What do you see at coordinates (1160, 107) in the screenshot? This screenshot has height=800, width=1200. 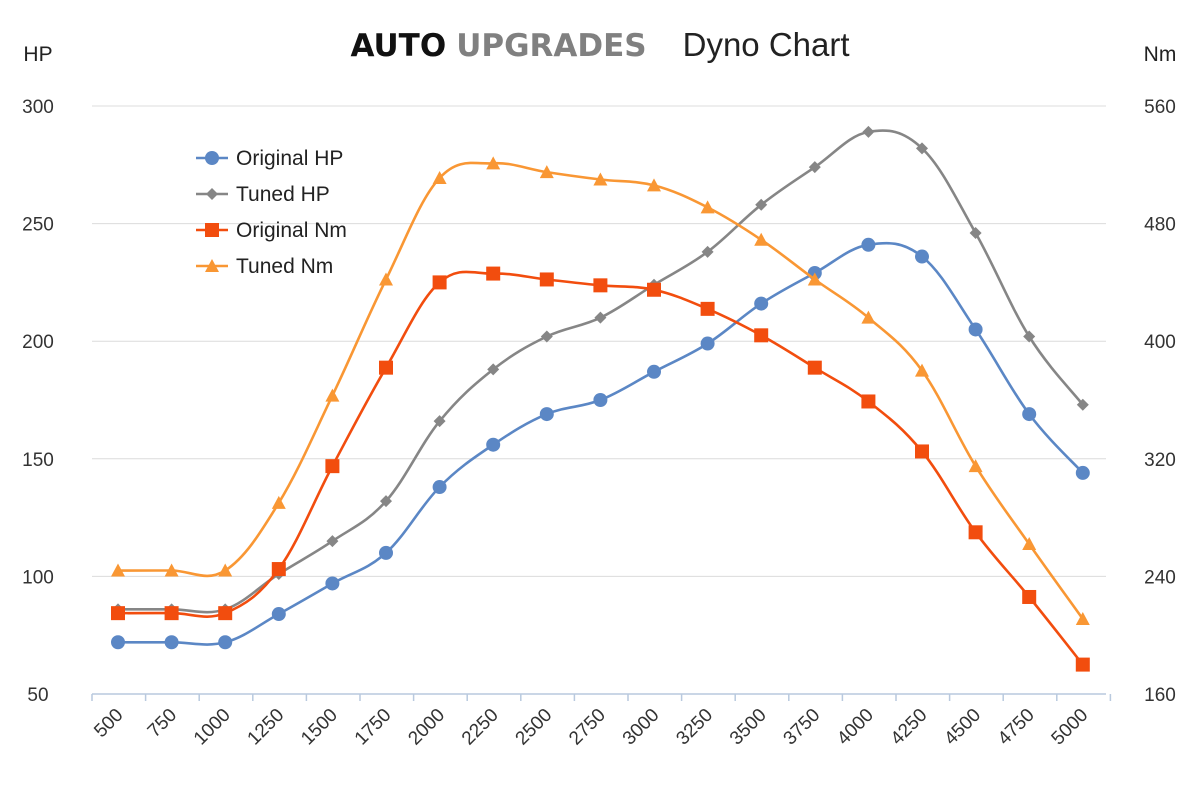 I see `y2-tick-label: 560` at bounding box center [1160, 107].